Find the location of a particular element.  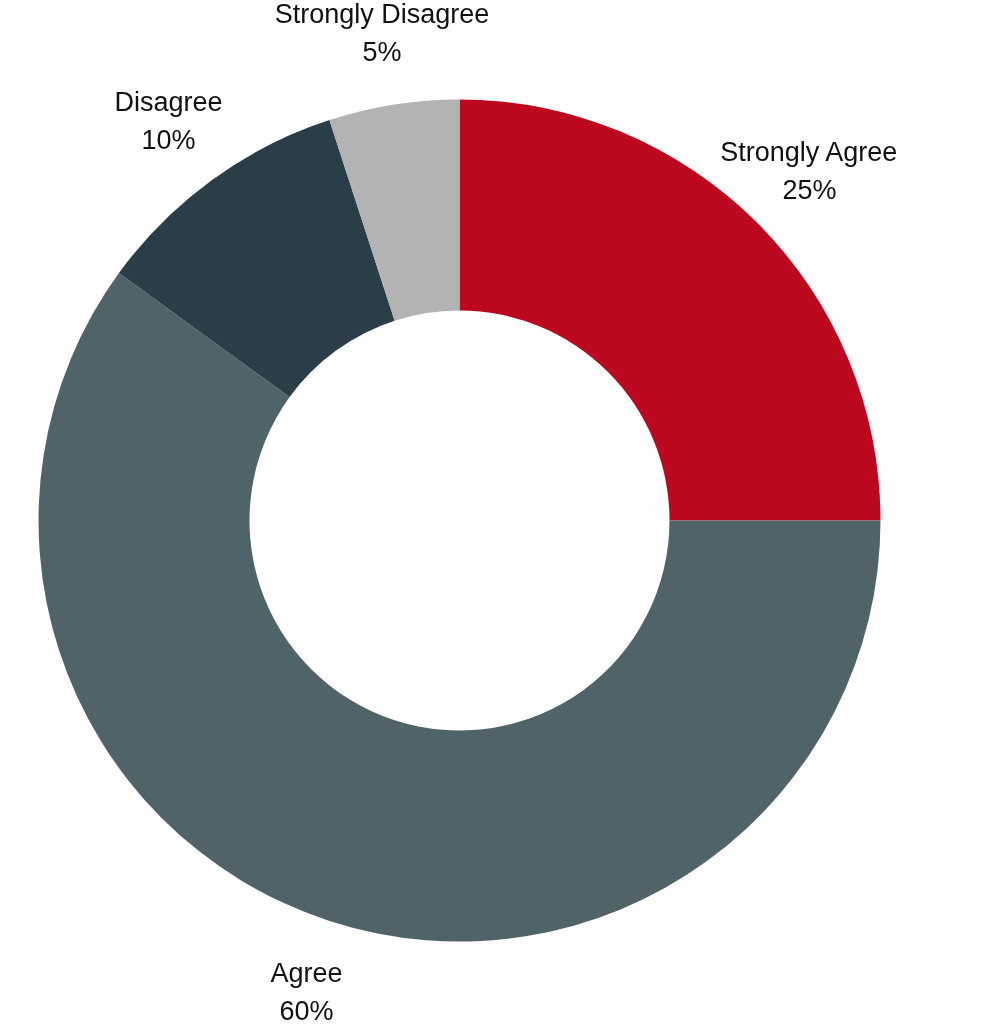

slice-label: Strongly Disagree is located at coordinates (382, 14).